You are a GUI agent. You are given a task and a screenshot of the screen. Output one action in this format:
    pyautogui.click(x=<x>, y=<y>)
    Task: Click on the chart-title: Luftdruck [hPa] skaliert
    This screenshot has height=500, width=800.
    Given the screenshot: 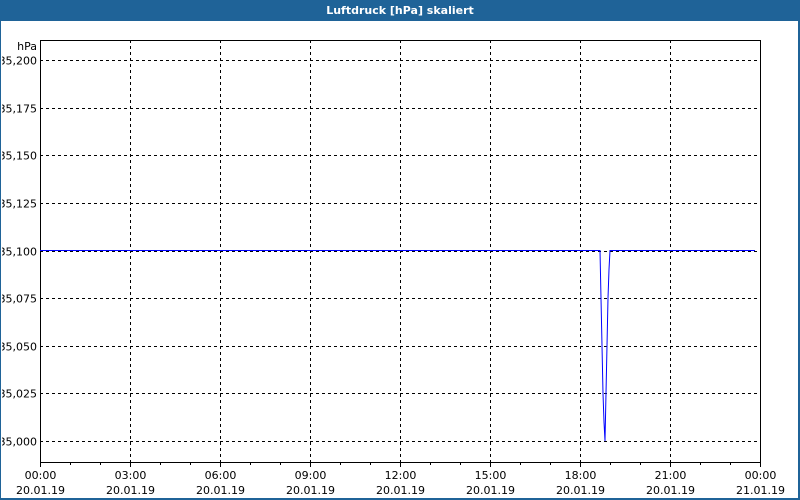 What is the action you would take?
    pyautogui.click(x=400, y=10)
    